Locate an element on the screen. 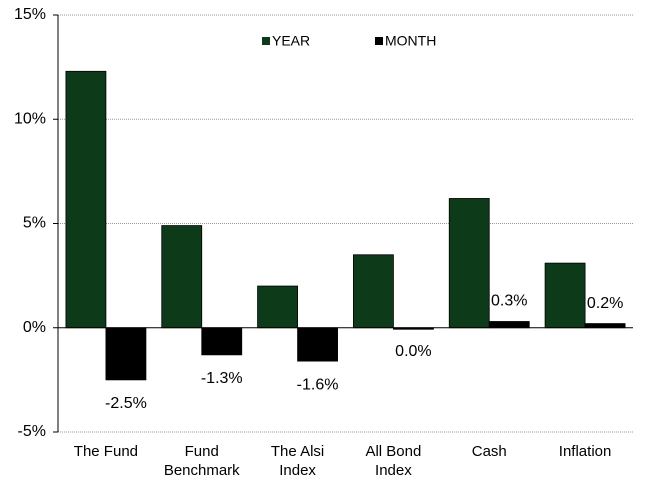 This screenshot has height=488, width=648. value-label: 0.3% is located at coordinates (509, 301).